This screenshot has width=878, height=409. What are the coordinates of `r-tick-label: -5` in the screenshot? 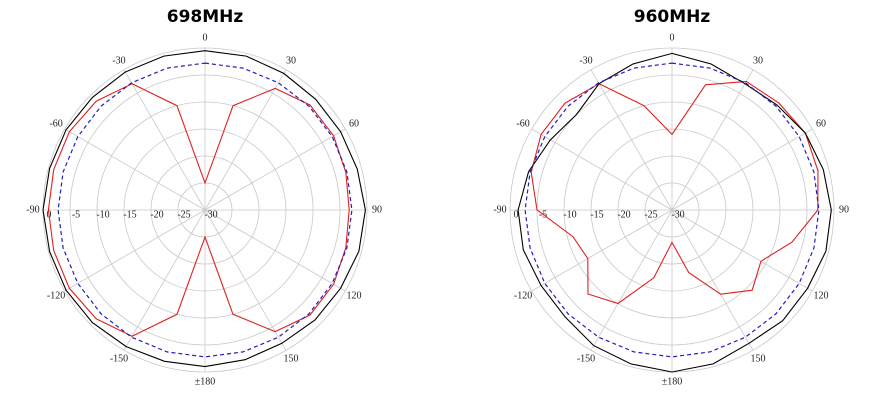 It's located at (76, 214).